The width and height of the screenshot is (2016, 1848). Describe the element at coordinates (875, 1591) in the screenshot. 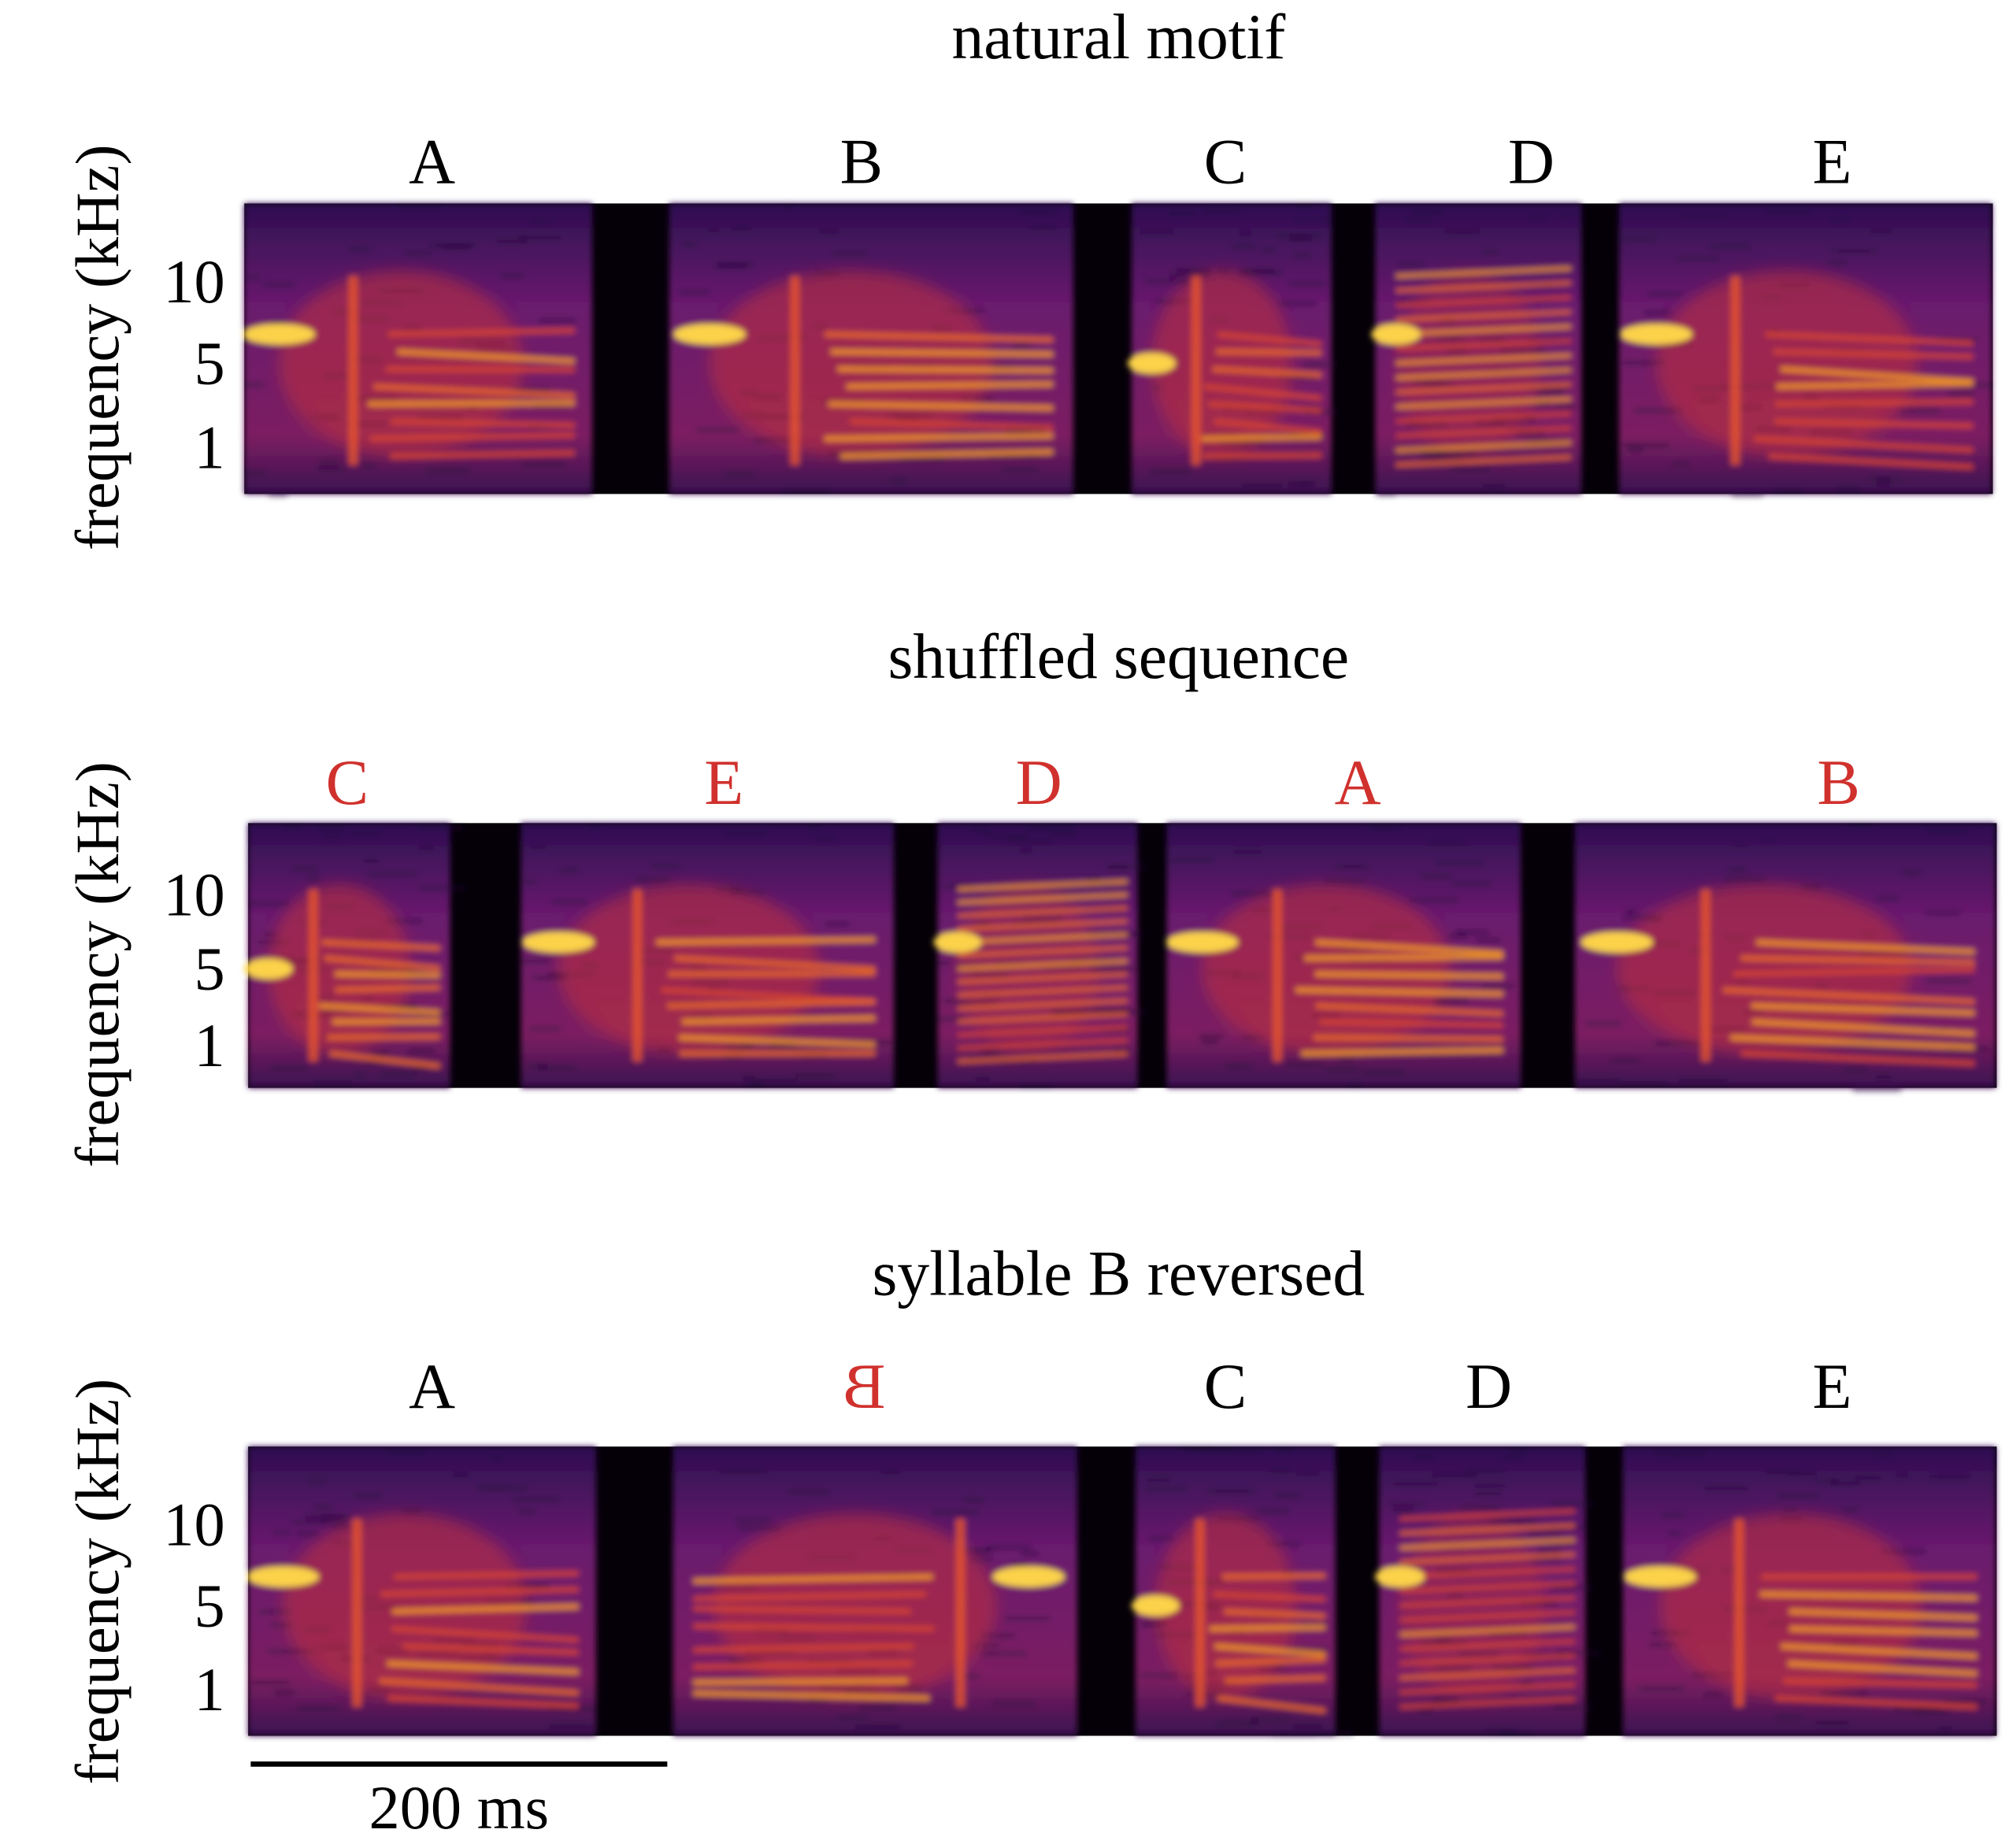

I see `syllable-B-reversed` at that location.